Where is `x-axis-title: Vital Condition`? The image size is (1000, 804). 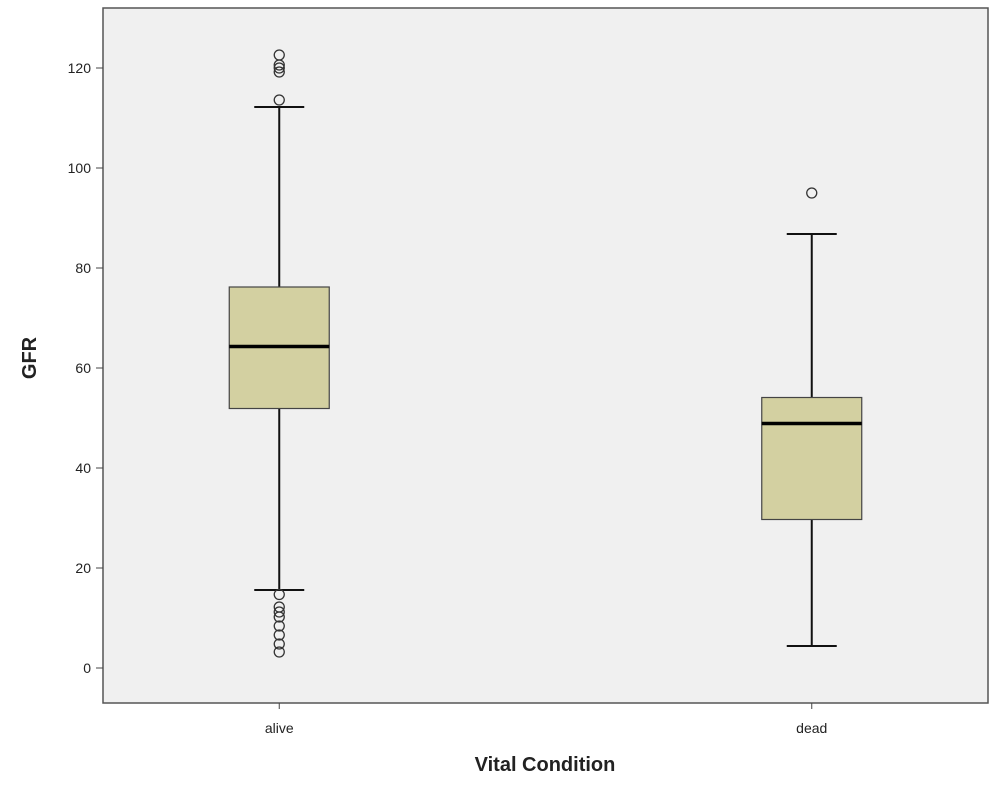
x-axis-title: Vital Condition is located at coordinates (545, 765).